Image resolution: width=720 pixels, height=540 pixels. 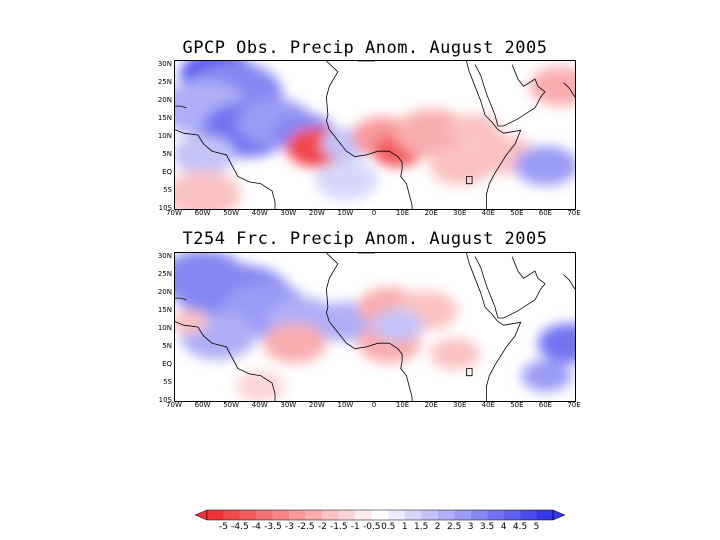 What do you see at coordinates (437, 527) in the screenshot?
I see `colorbar-label: 2` at bounding box center [437, 527].